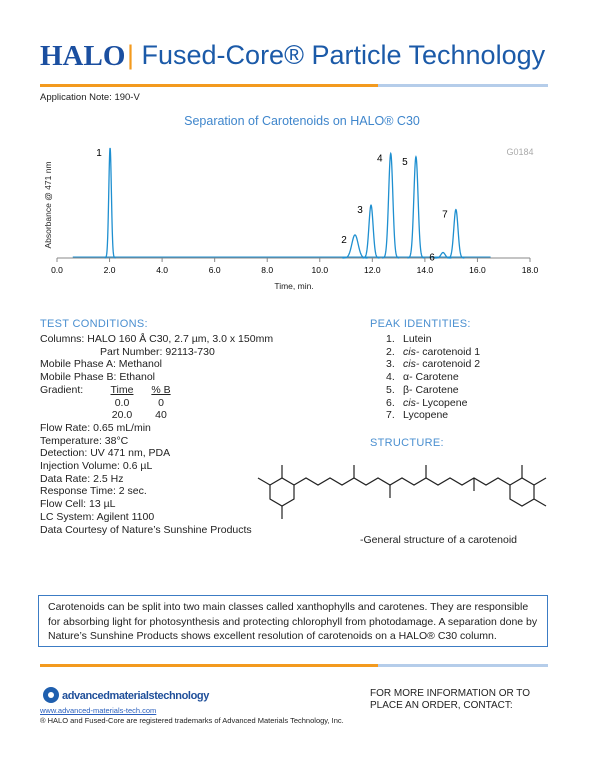  I want to click on peak-label: 2, so click(344, 240).